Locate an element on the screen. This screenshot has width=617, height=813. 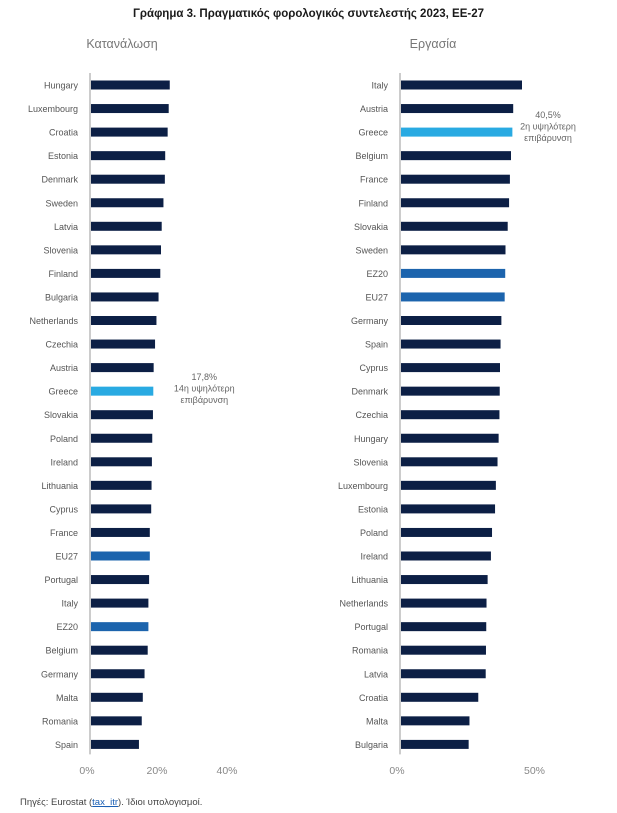
panel-2-bar-romania is located at coordinates (443, 650).